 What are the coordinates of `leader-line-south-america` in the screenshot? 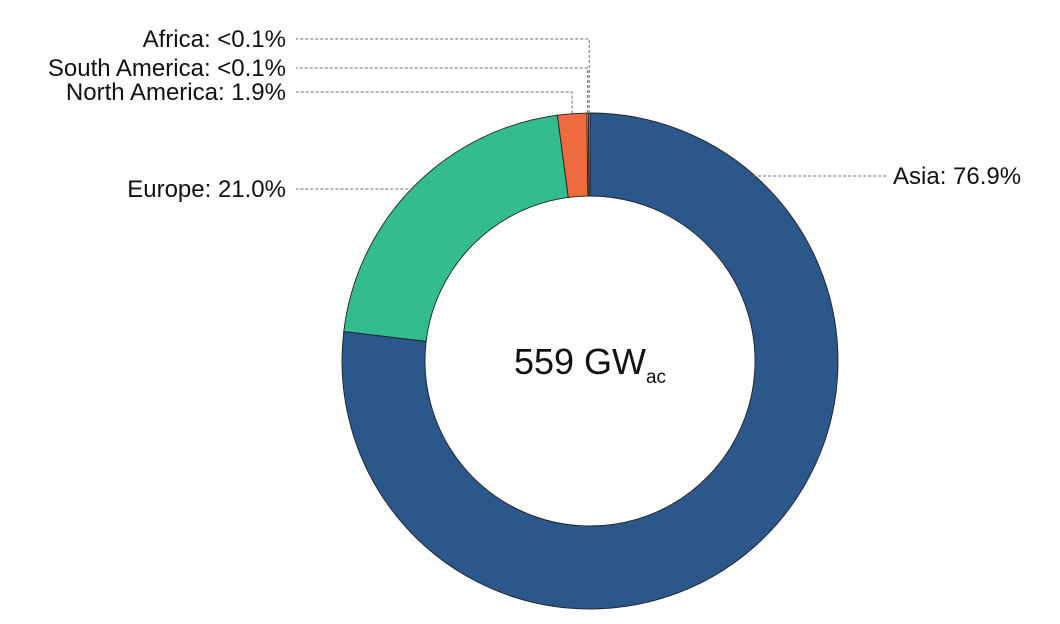 It's located at (442, 90).